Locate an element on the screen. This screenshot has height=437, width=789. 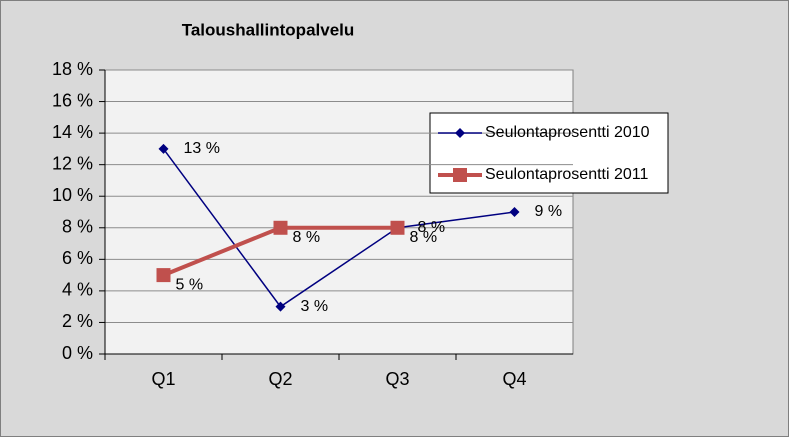
y-tick-label: 18 % is located at coordinates (72, 69).